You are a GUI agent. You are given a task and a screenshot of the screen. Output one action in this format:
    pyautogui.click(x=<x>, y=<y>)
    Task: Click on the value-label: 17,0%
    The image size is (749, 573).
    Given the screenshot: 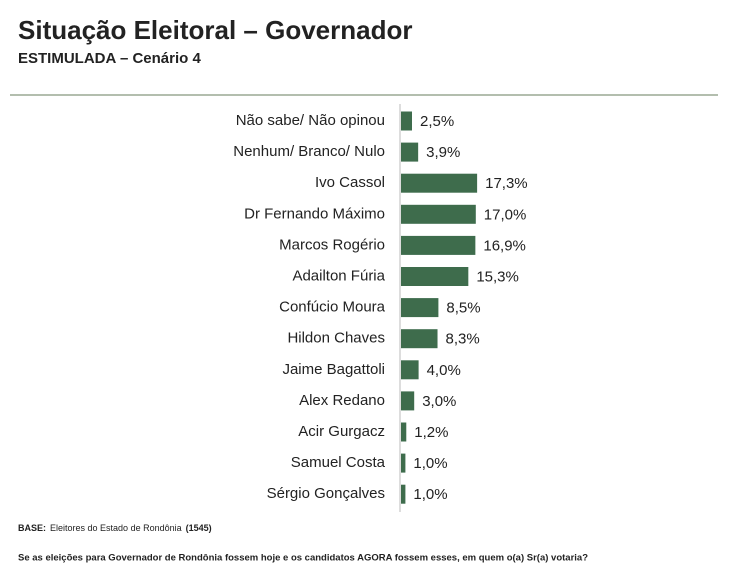 What is the action you would take?
    pyautogui.click(x=505, y=214)
    